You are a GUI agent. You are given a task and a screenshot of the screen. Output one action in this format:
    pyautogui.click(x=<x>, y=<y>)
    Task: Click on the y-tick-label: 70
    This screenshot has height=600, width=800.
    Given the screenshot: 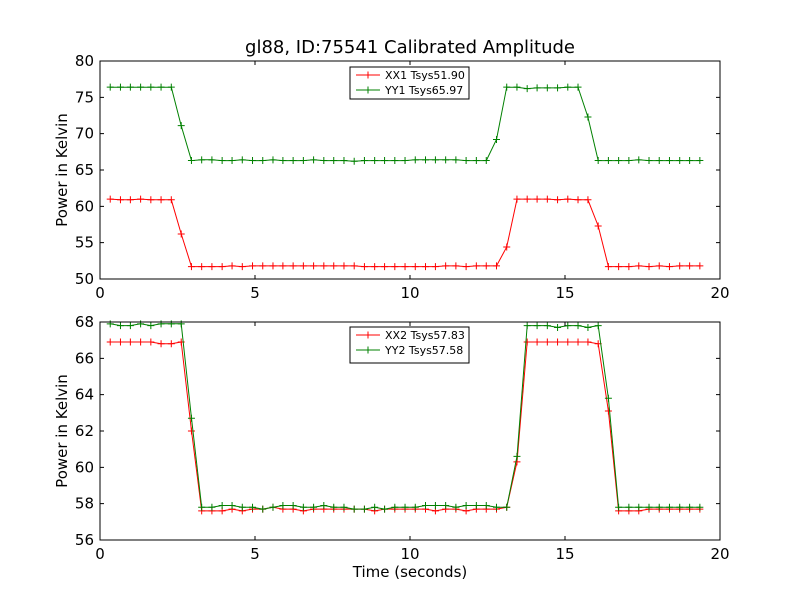 What is the action you would take?
    pyautogui.click(x=84, y=134)
    